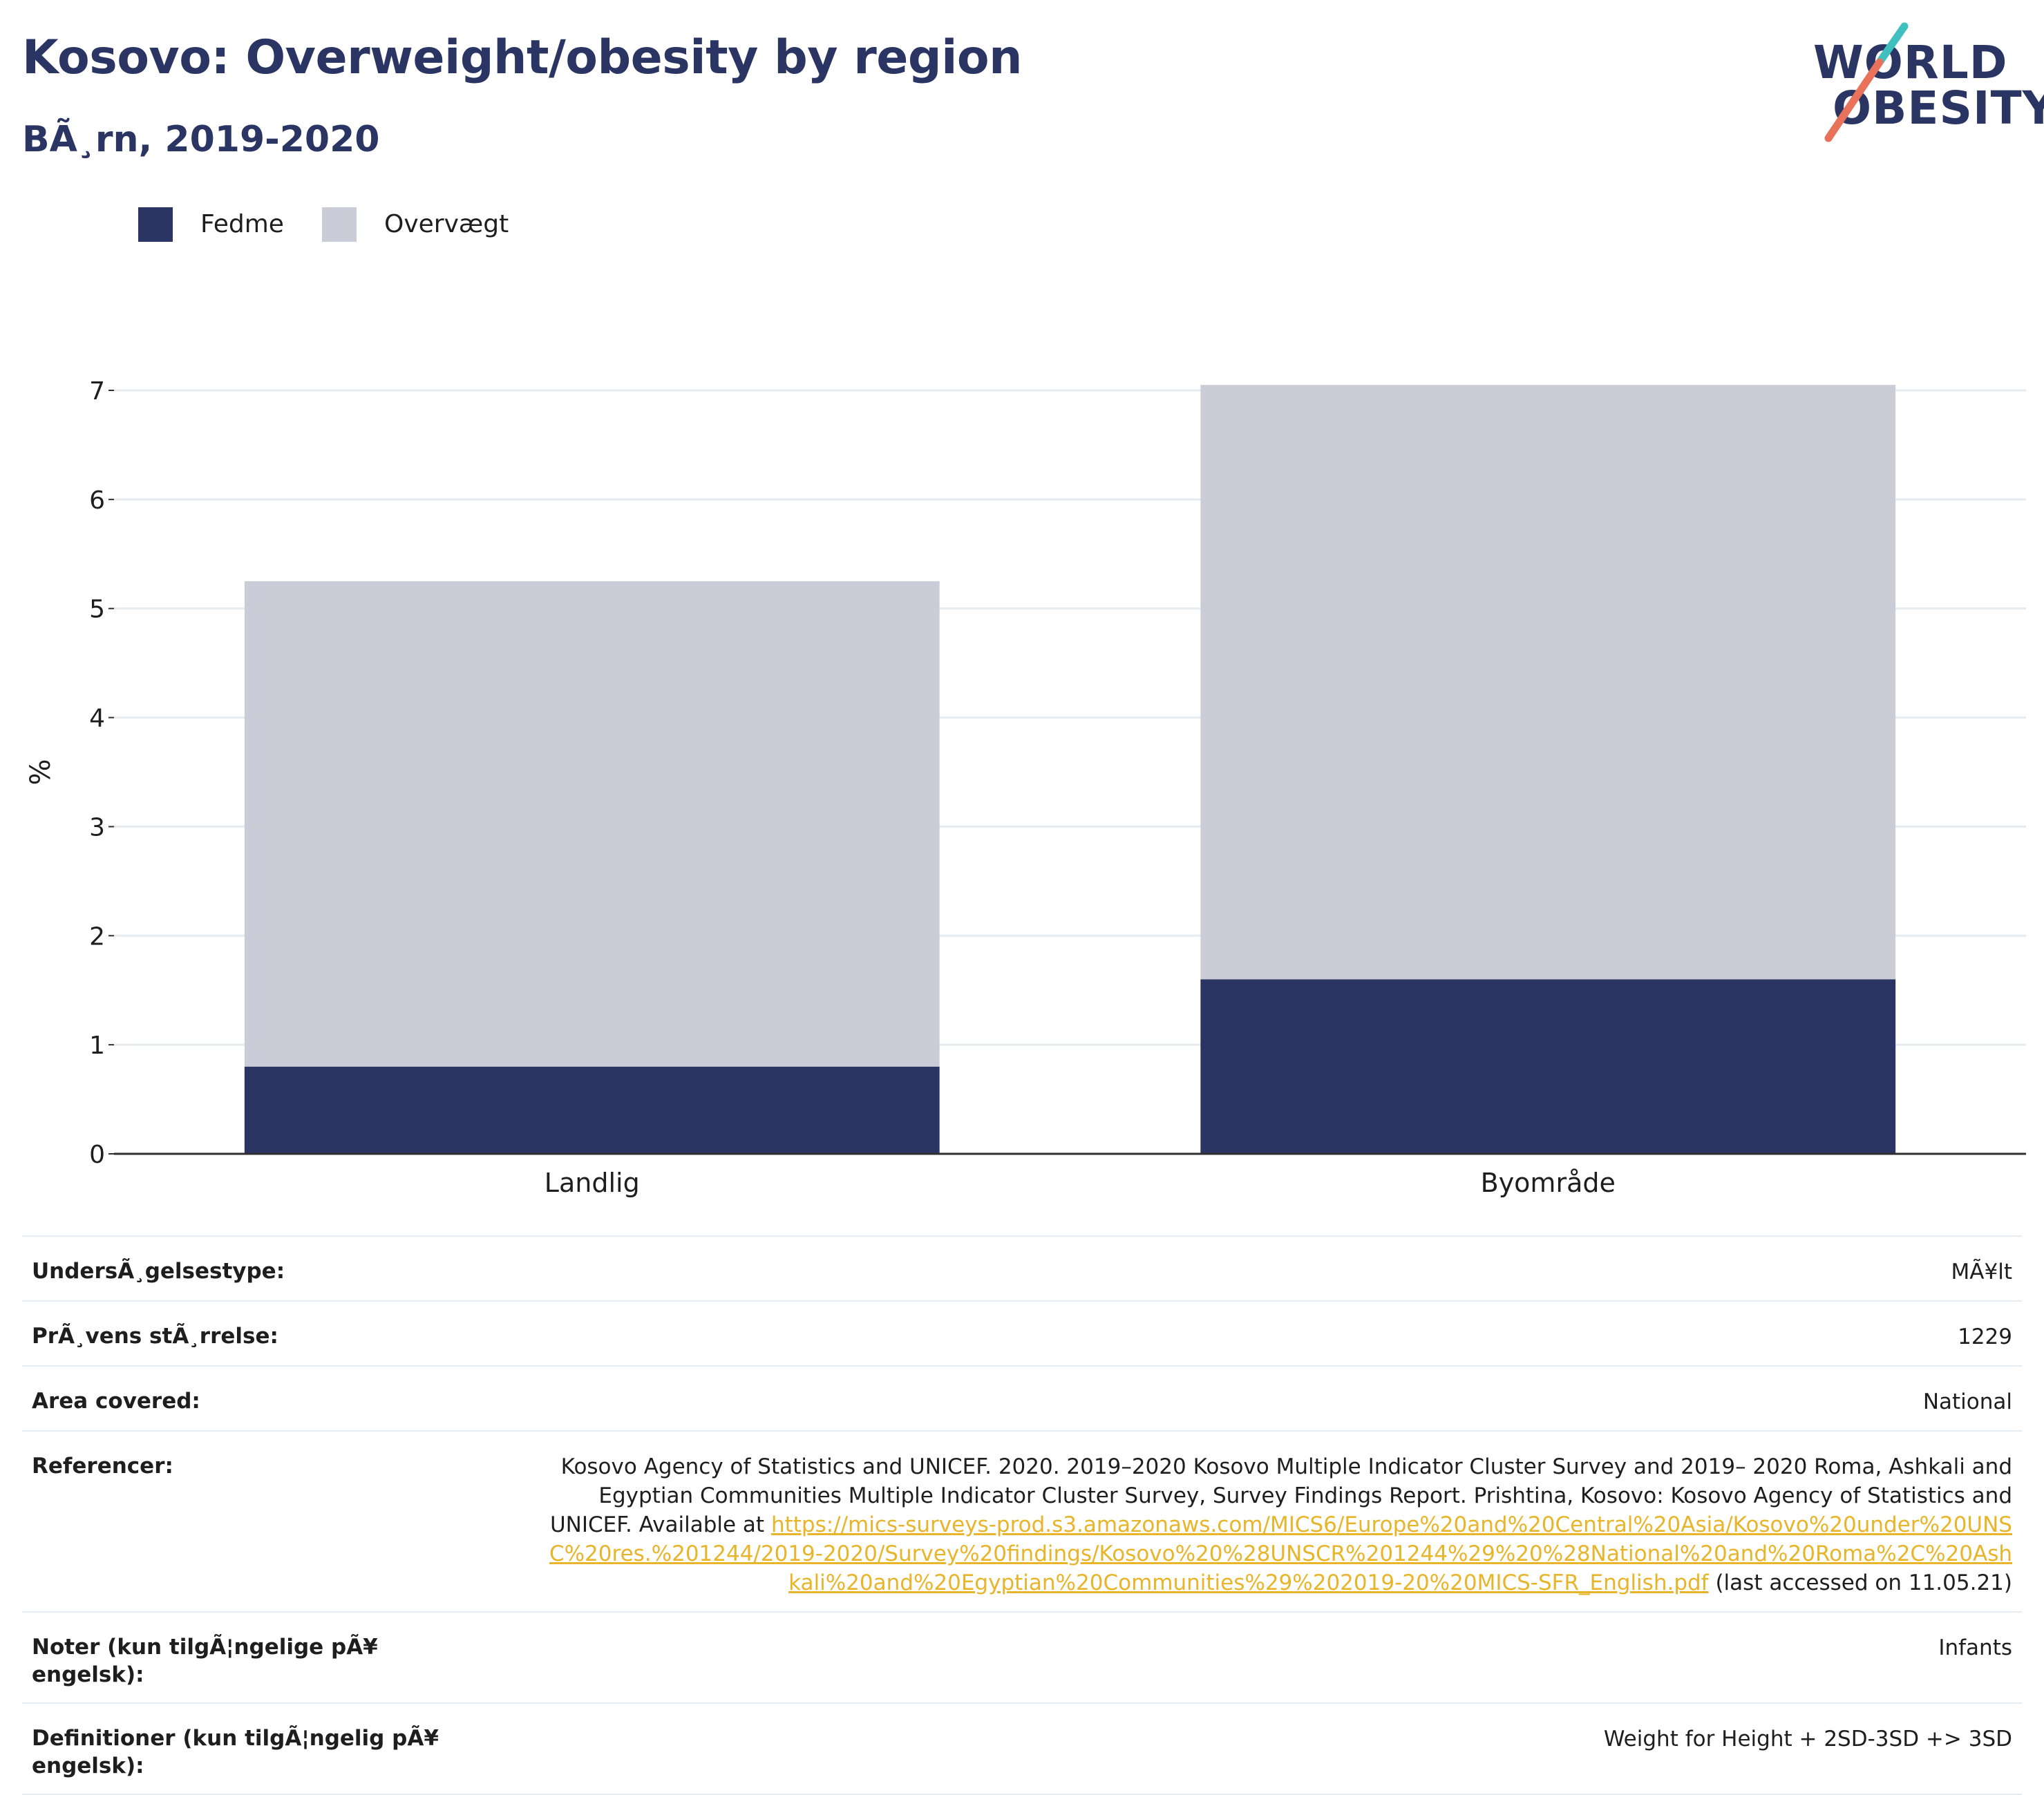 This screenshot has width=2044, height=1795. Describe the element at coordinates (97, 719) in the screenshot. I see `y-tick-label: 4` at that location.